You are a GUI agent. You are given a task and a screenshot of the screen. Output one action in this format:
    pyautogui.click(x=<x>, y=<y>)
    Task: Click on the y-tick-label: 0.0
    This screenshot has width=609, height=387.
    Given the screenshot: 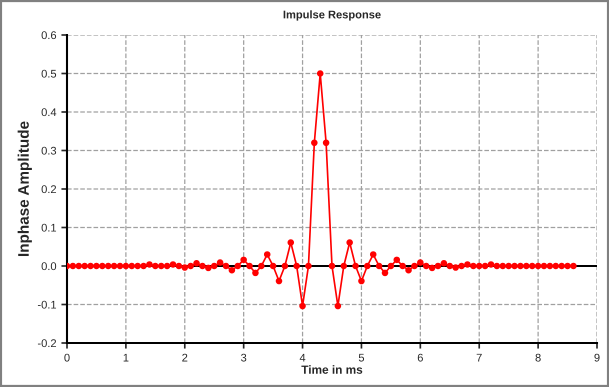 What is the action you would take?
    pyautogui.click(x=49, y=266)
    